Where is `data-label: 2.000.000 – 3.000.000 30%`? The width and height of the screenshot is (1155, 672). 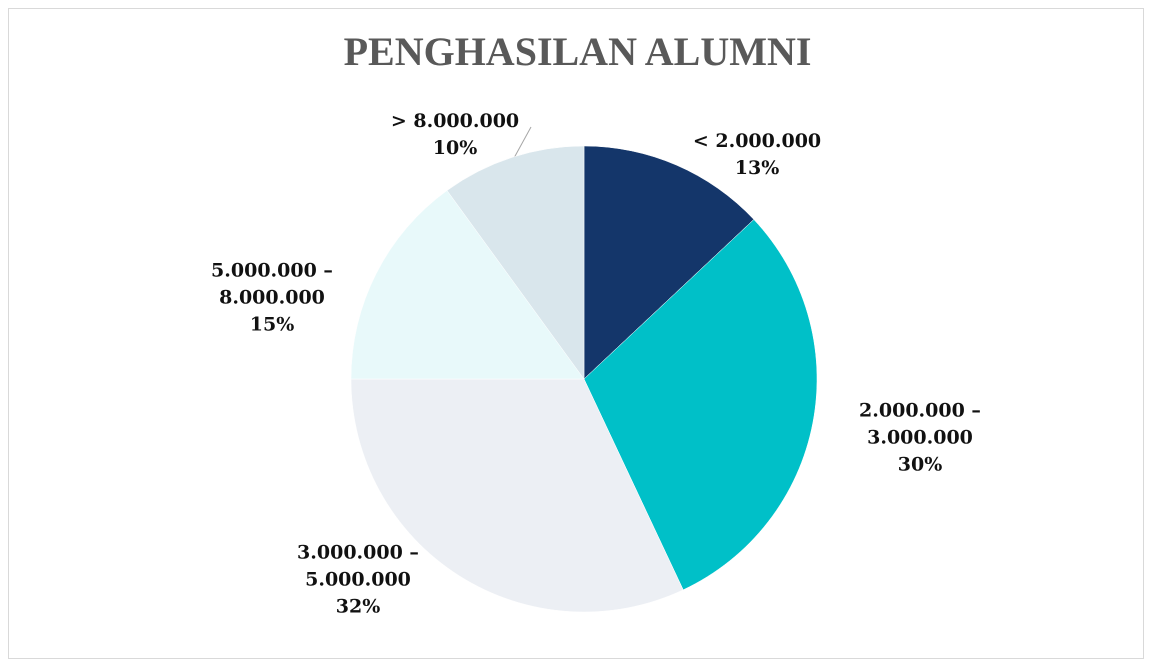
data-label: 2.000.000 – 3.000.000 30% is located at coordinates (920, 438).